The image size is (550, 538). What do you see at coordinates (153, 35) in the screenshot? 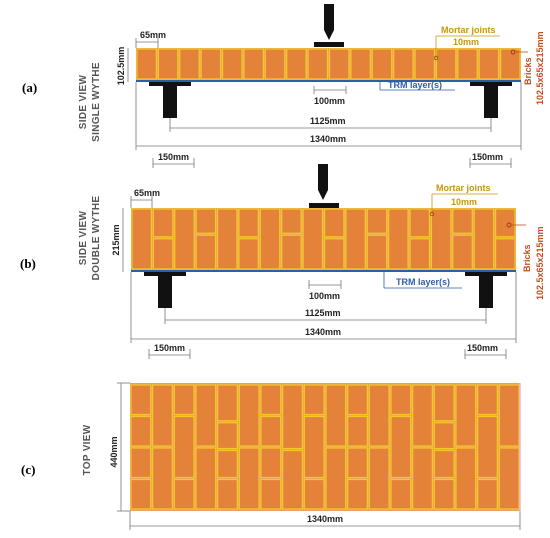
I see `panel-a-brick-dim: 65mm` at bounding box center [153, 35].